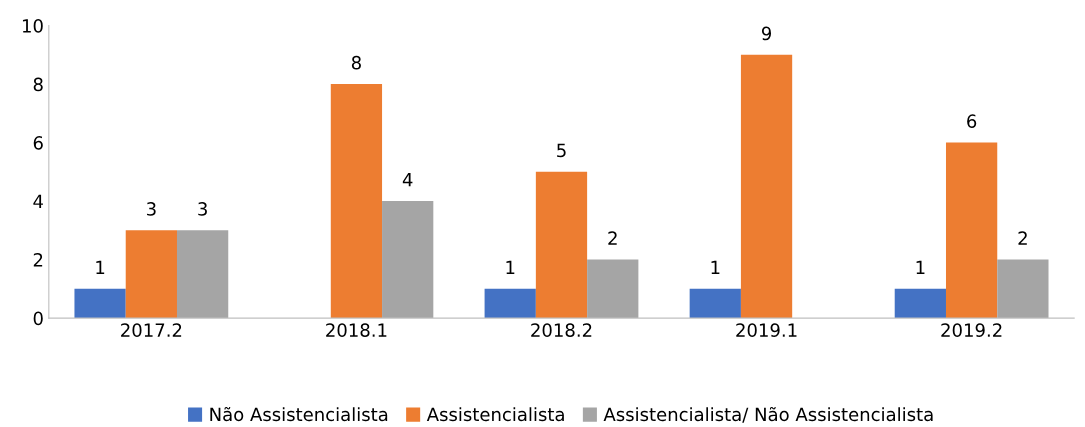 The width and height of the screenshot is (1085, 427). Describe the element at coordinates (561, 330) in the screenshot. I see `x-tick-label: 2018.2` at that location.